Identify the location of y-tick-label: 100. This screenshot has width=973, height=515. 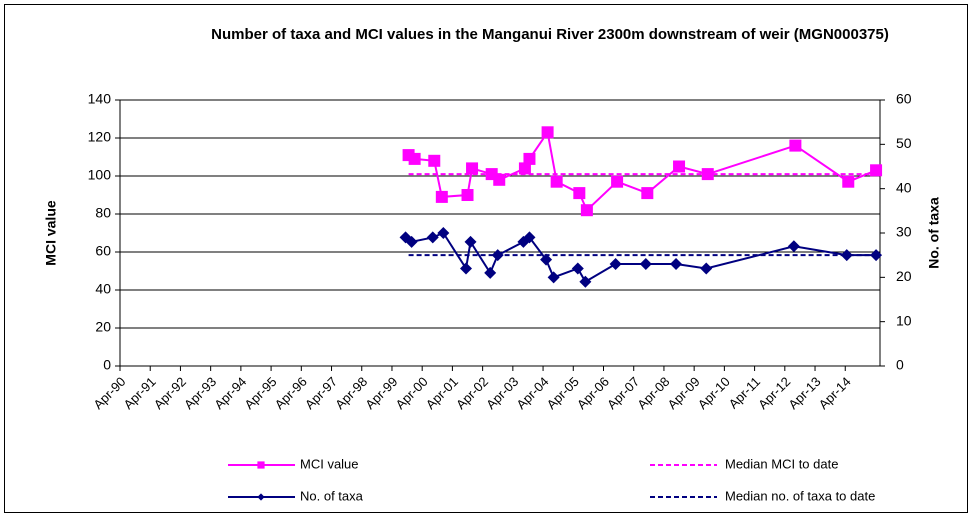
(100, 175).